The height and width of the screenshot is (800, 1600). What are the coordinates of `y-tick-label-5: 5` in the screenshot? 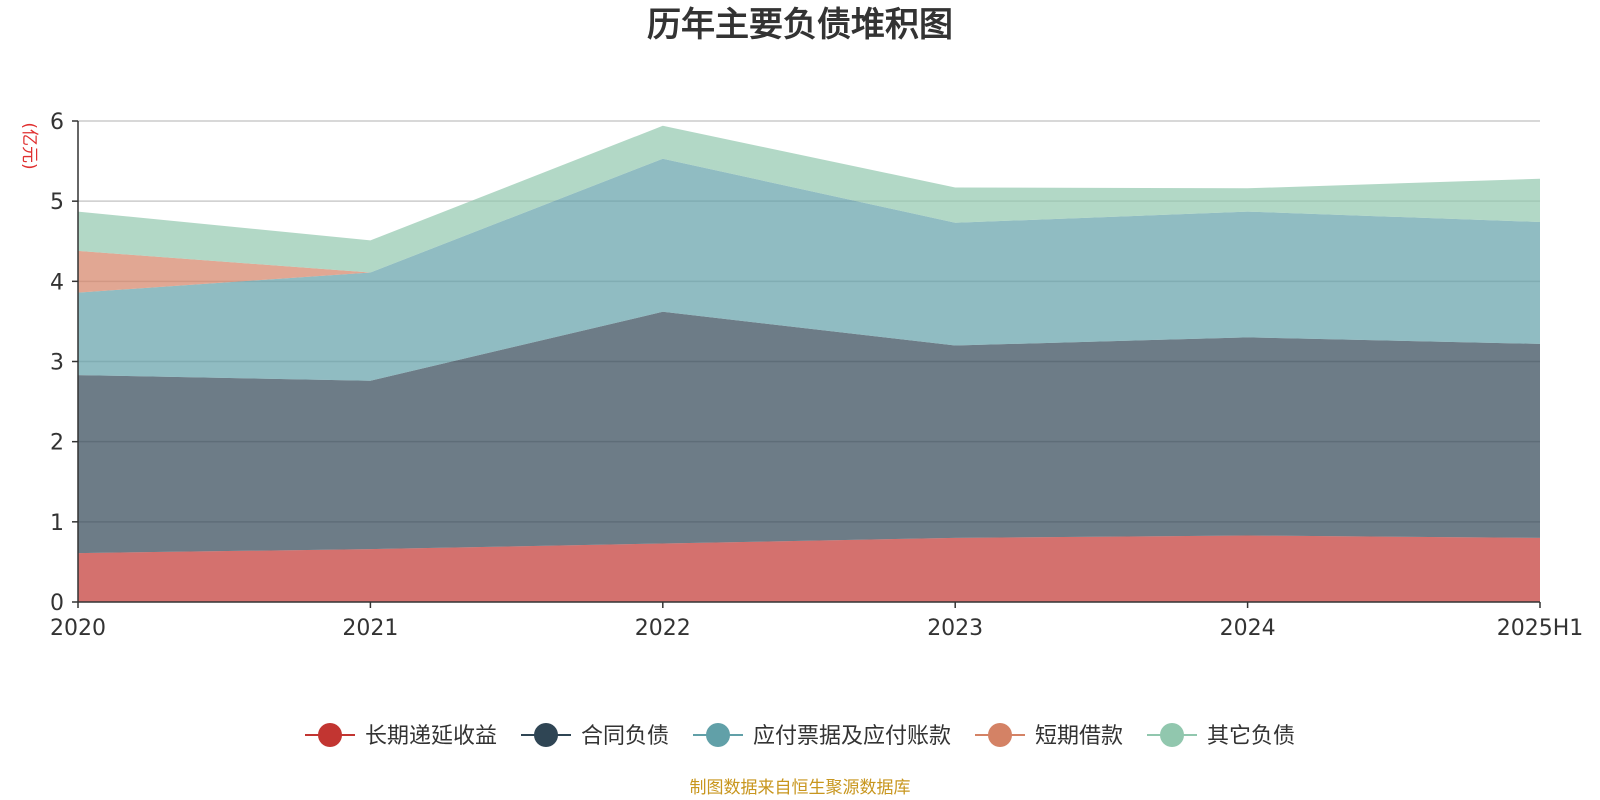 It's located at (57, 202).